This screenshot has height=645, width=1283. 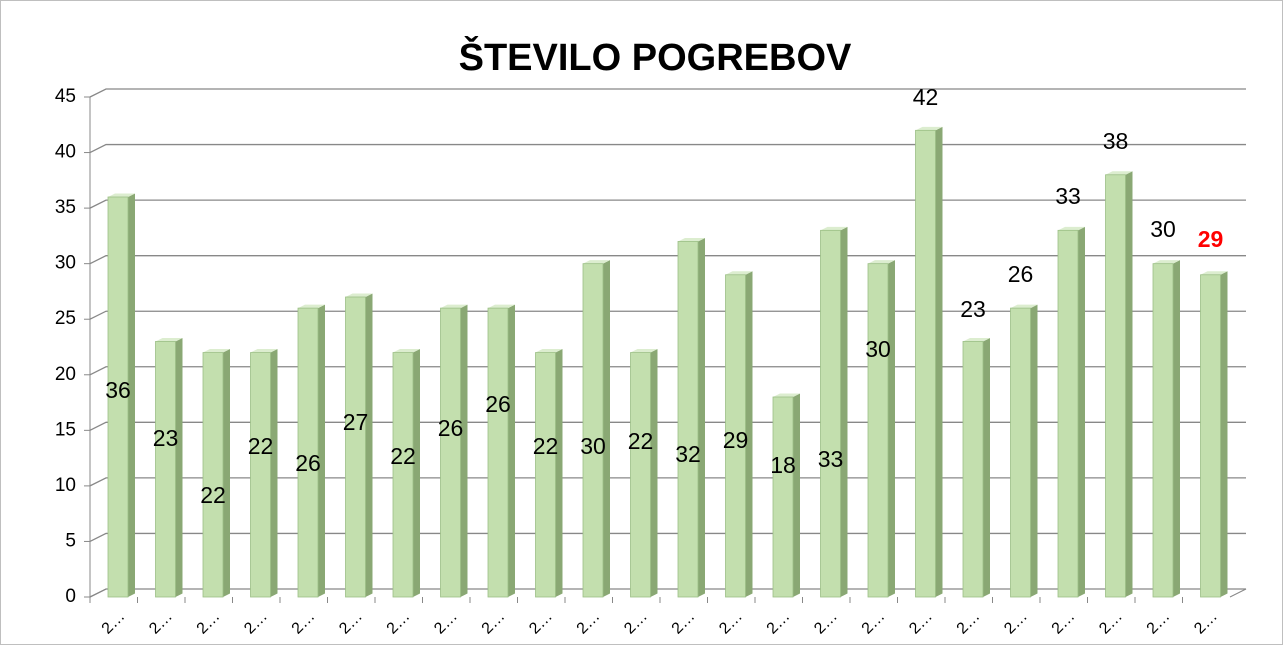 I want to click on y-tick-label: 10, so click(x=65, y=485).